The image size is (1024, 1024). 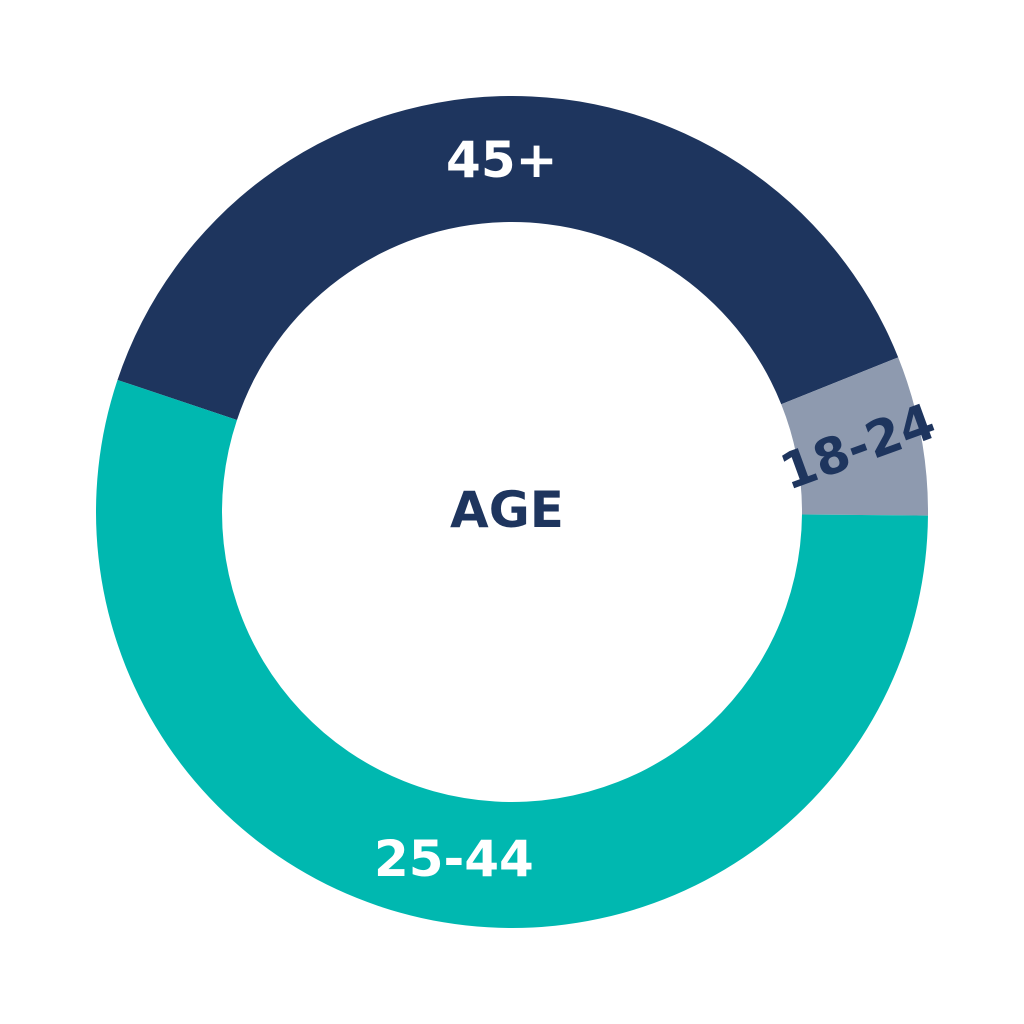 What do you see at coordinates (507, 510) in the screenshot?
I see `center-label: AGE` at bounding box center [507, 510].